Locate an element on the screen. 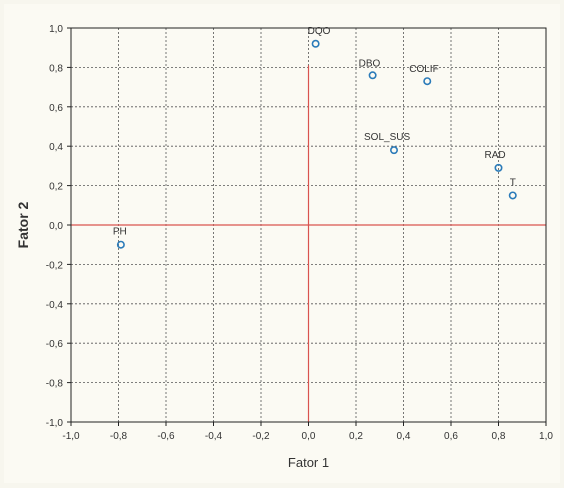  point-label: DBO is located at coordinates (370, 63).